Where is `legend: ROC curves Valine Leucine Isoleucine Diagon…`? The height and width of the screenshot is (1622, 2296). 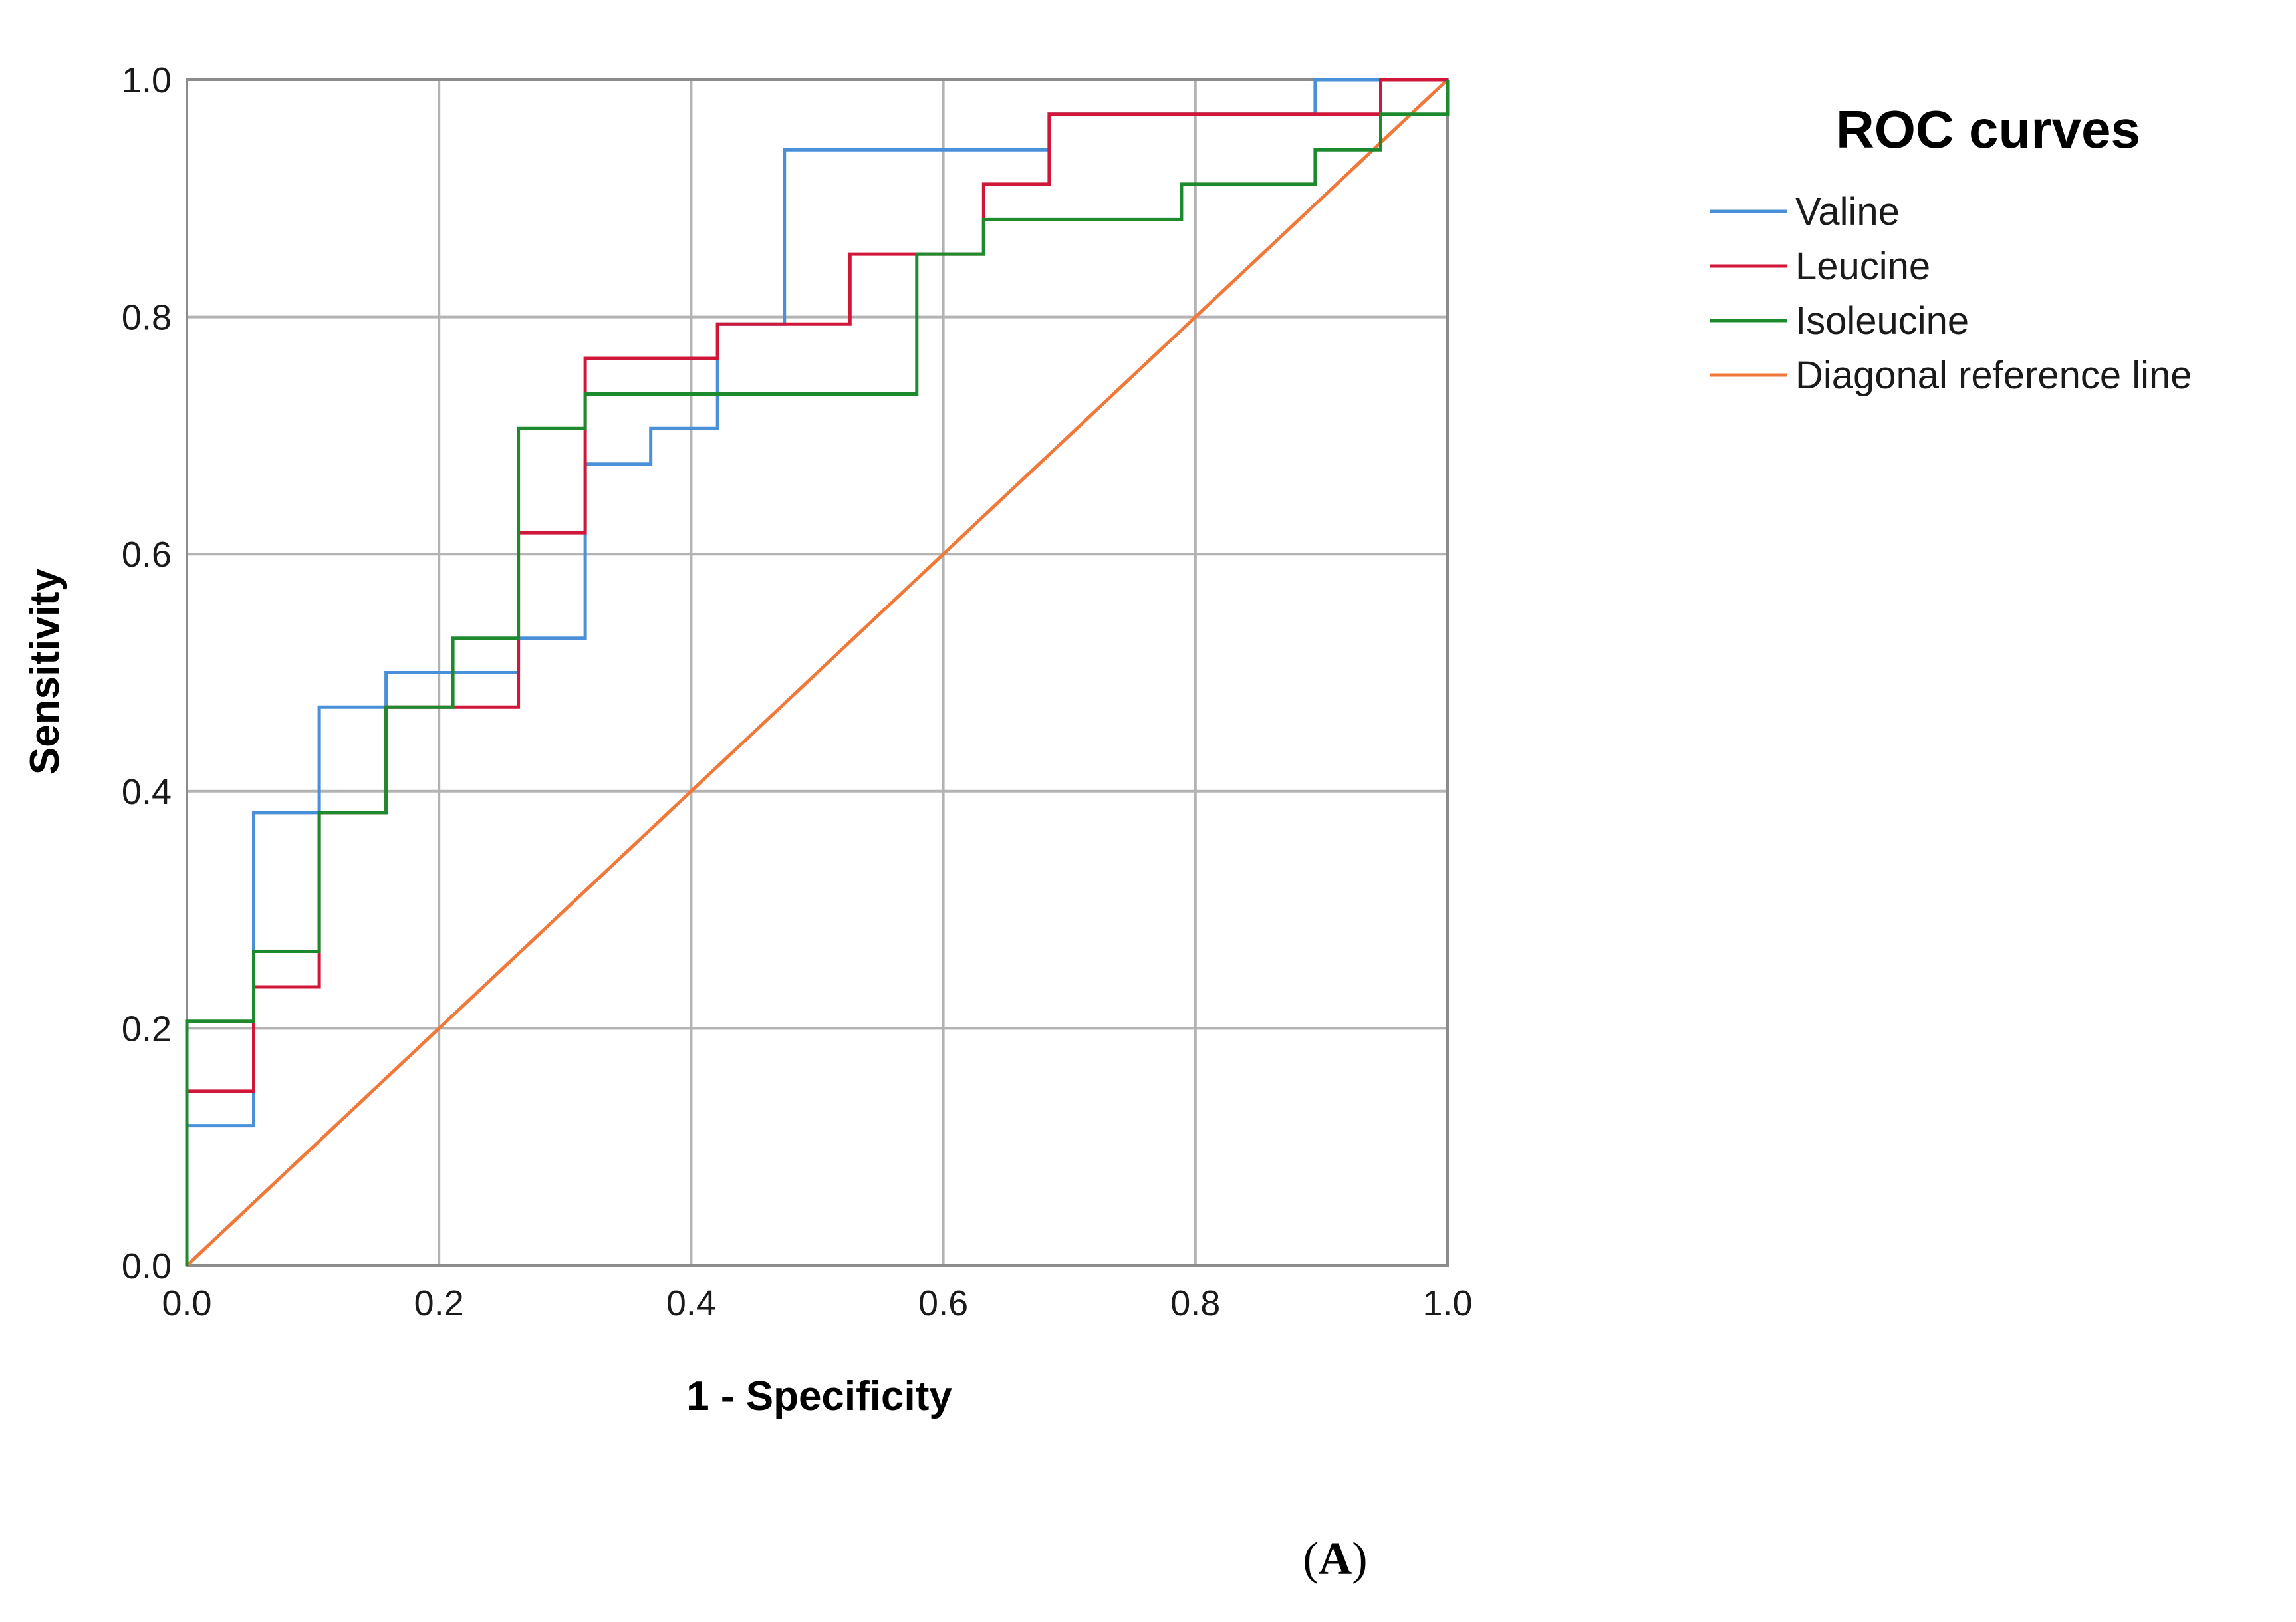
legend: ROC curves Valine Leucine Isoleucine Diagon… is located at coordinates (1951, 248).